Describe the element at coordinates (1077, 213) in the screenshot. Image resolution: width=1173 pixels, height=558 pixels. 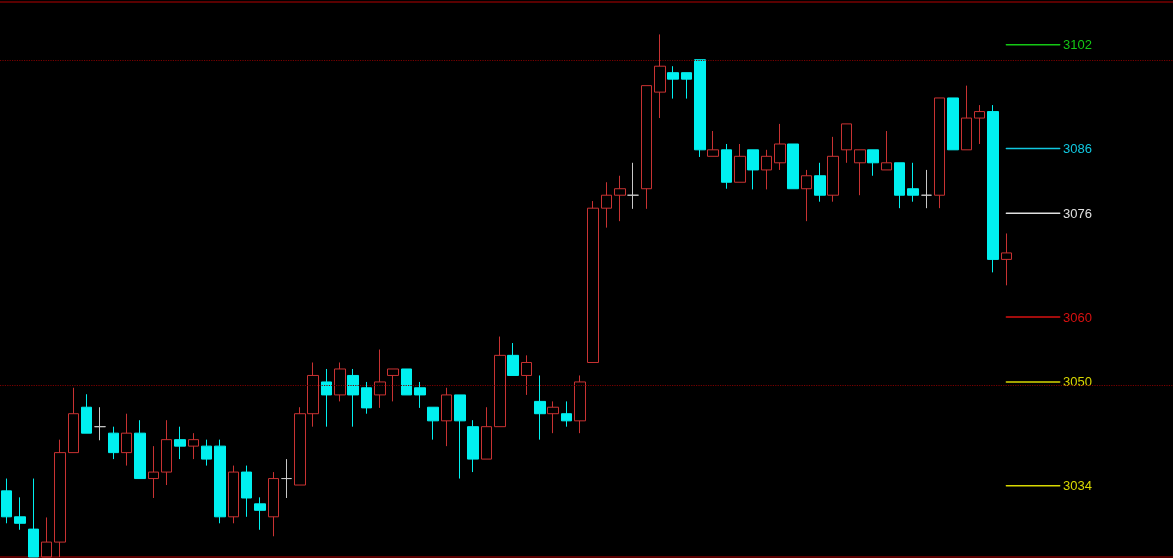
I see `y-tick-label: 3076` at that location.